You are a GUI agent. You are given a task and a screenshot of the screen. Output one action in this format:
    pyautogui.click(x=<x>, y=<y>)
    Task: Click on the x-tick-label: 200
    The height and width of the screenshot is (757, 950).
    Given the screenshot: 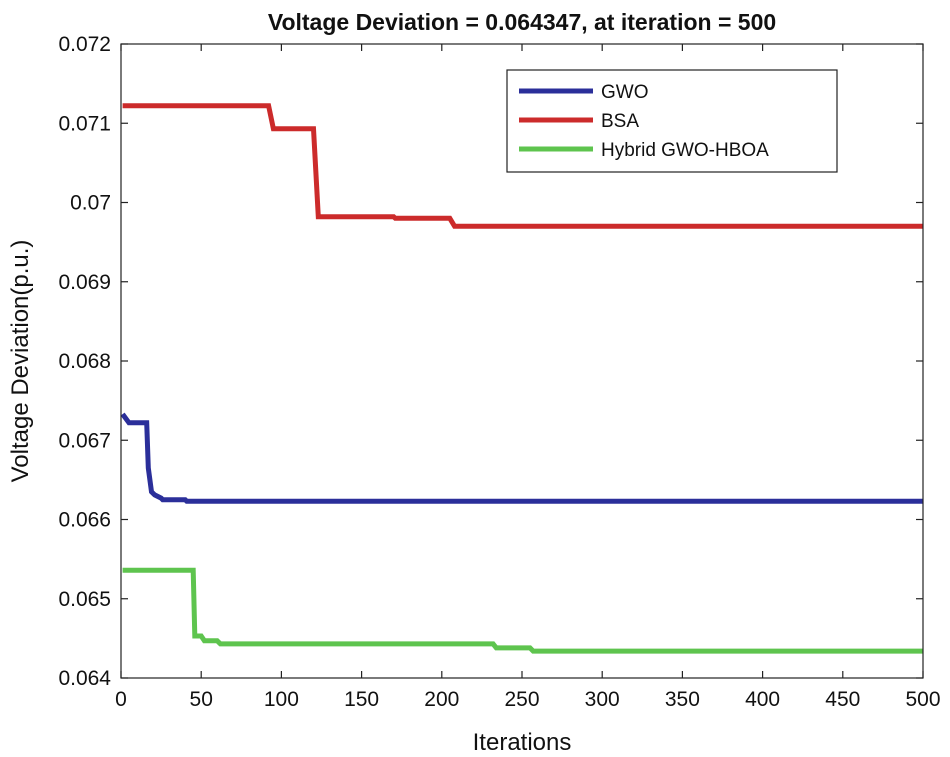 What is the action you would take?
    pyautogui.click(x=441, y=699)
    